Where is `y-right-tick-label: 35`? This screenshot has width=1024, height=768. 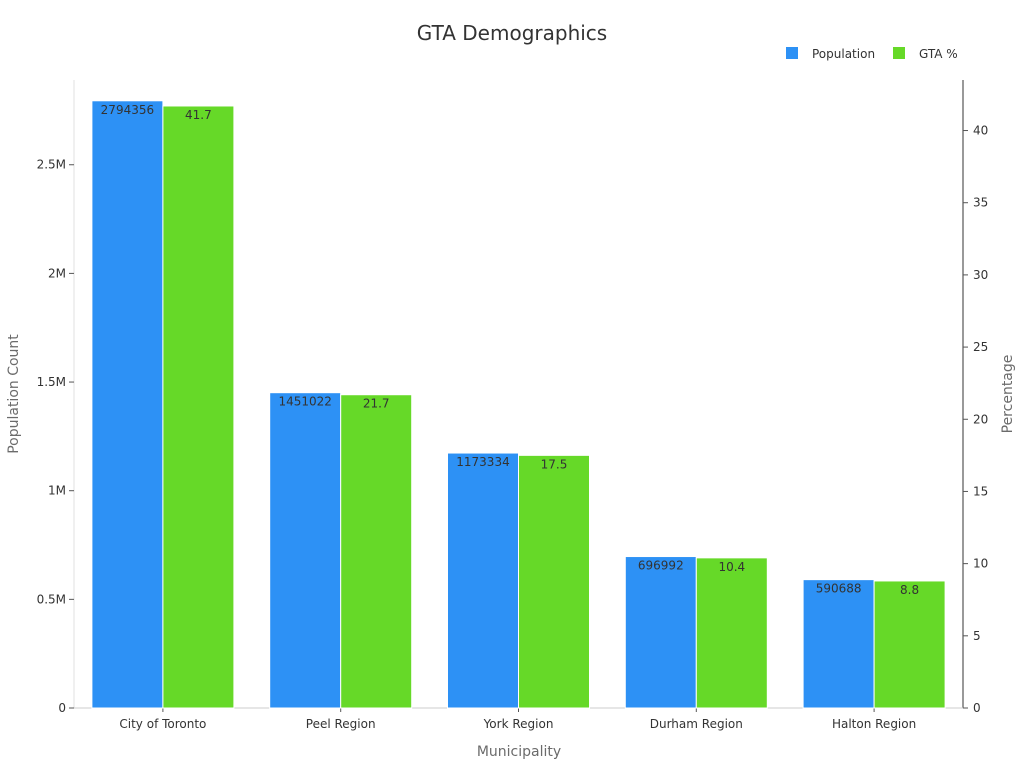
y-right-tick-label: 35 is located at coordinates (980, 203).